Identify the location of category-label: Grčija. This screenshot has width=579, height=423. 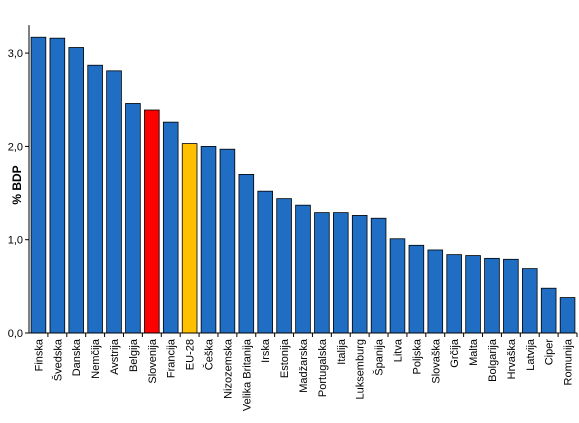
(455, 353).